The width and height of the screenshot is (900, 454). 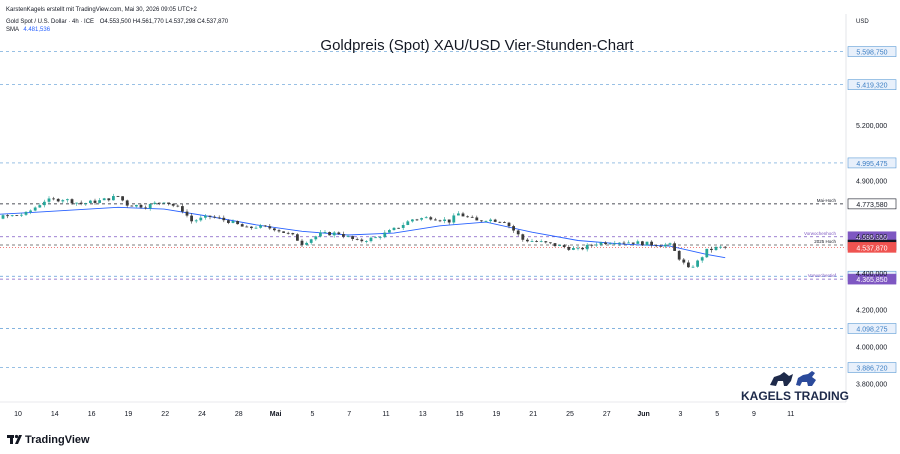 What do you see at coordinates (871, 329) in the screenshot?
I see `level-price-label: 4.098,275` at bounding box center [871, 329].